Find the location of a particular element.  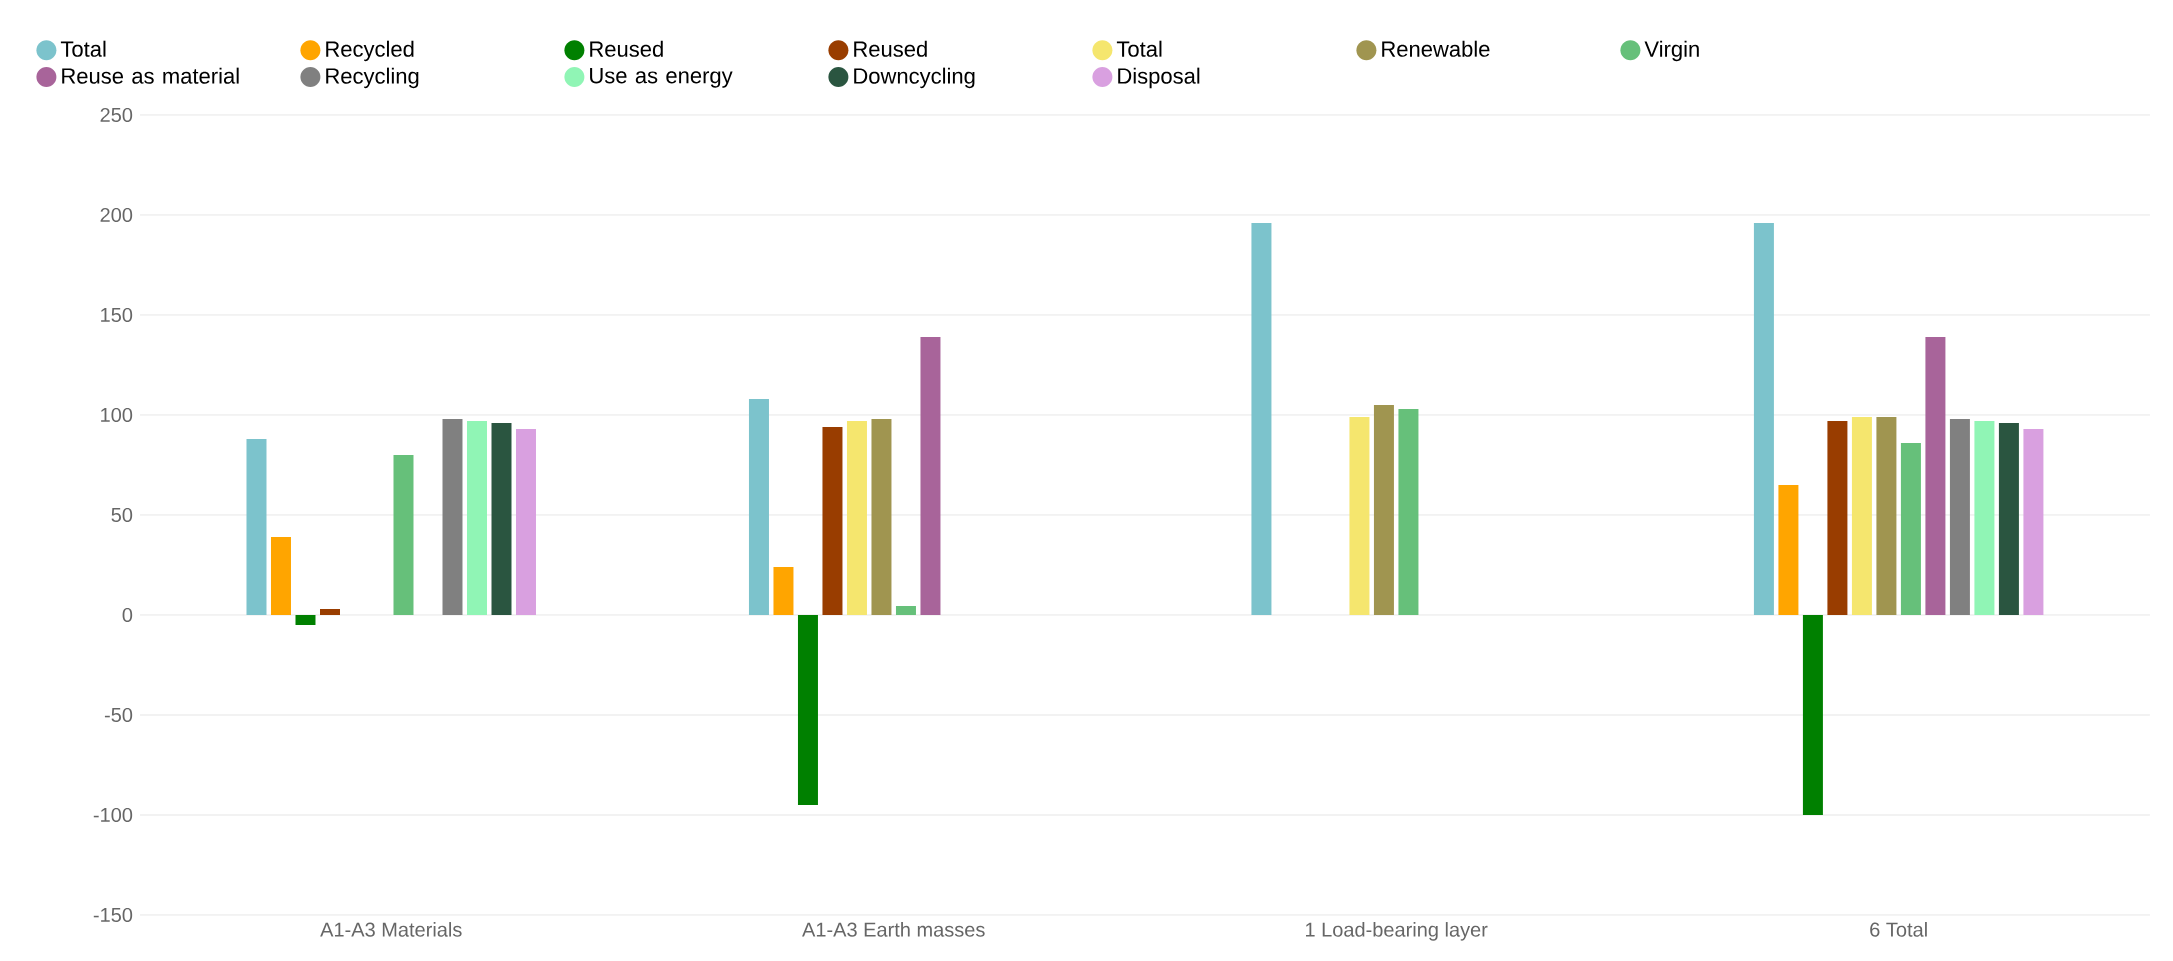

legend-label: Renewable is located at coordinates (1436, 48).